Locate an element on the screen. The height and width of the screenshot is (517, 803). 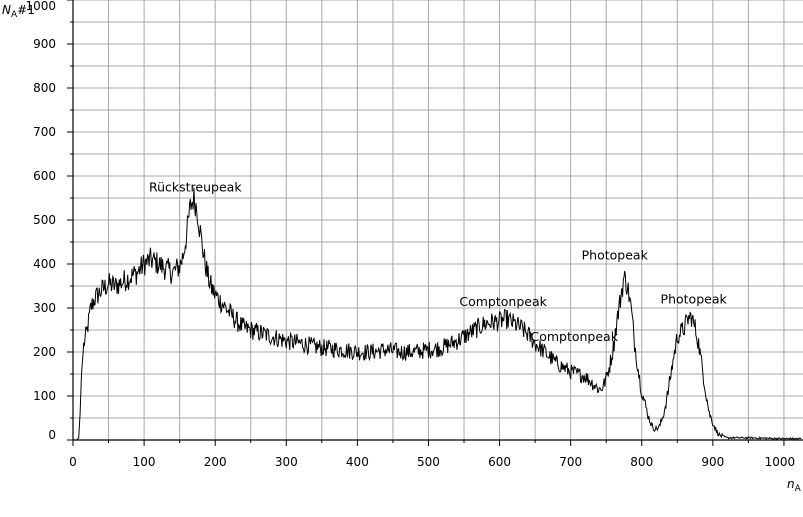
y-tick-label: 400 is located at coordinates (44, 264).